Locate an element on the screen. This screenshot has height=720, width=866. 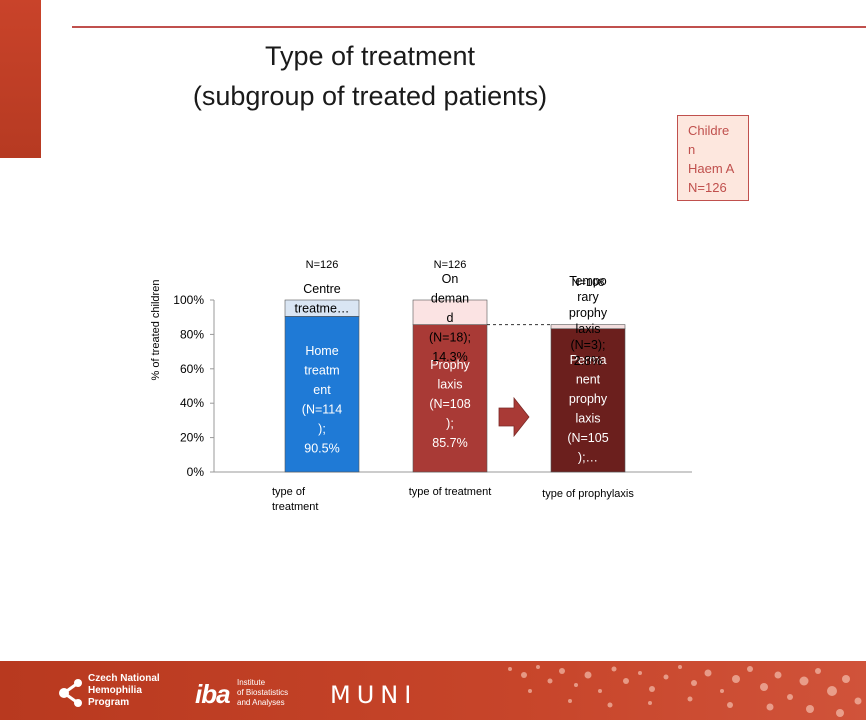
y-tick-label: 0% is located at coordinates (196, 472).